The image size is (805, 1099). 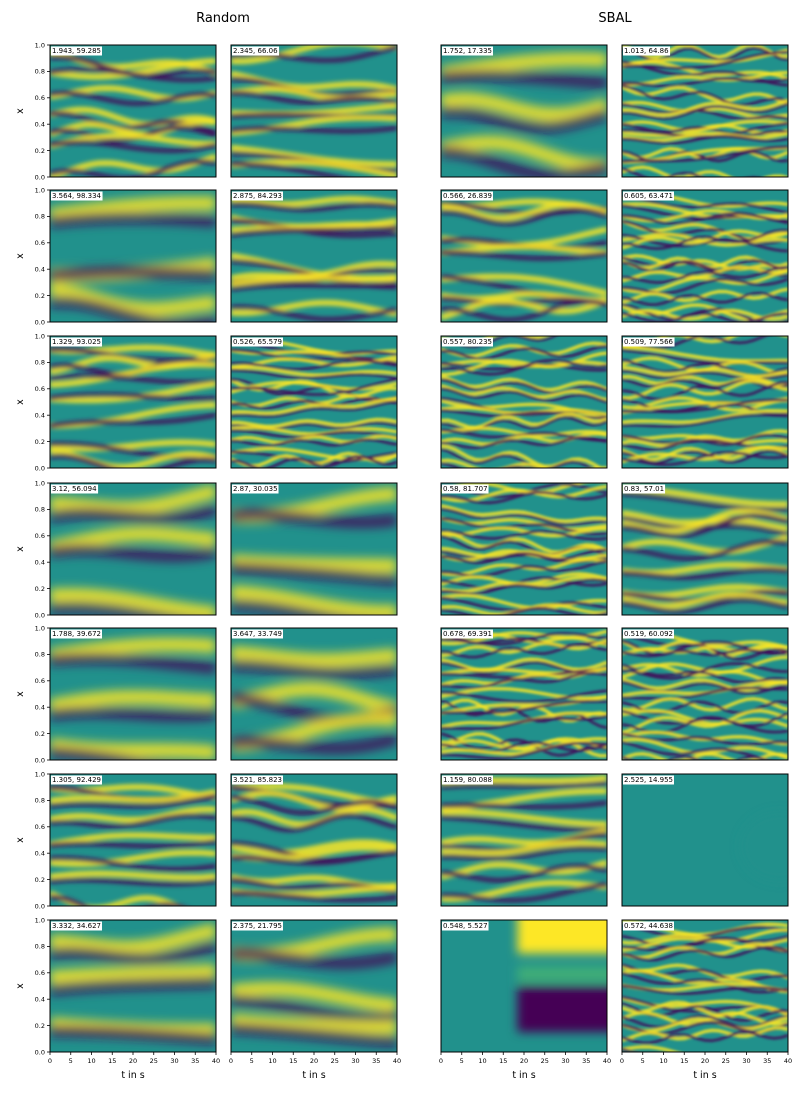 I want to click on panel-r1-c4-param-label-box, so click(x=647, y=51).